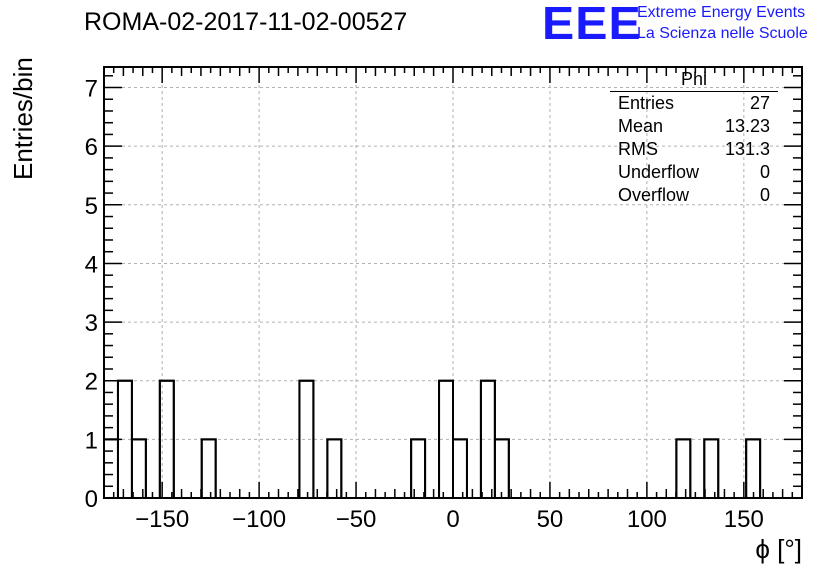 The image size is (836, 572). What do you see at coordinates (747, 149) in the screenshot?
I see `stats-value: 131.3` at bounding box center [747, 149].